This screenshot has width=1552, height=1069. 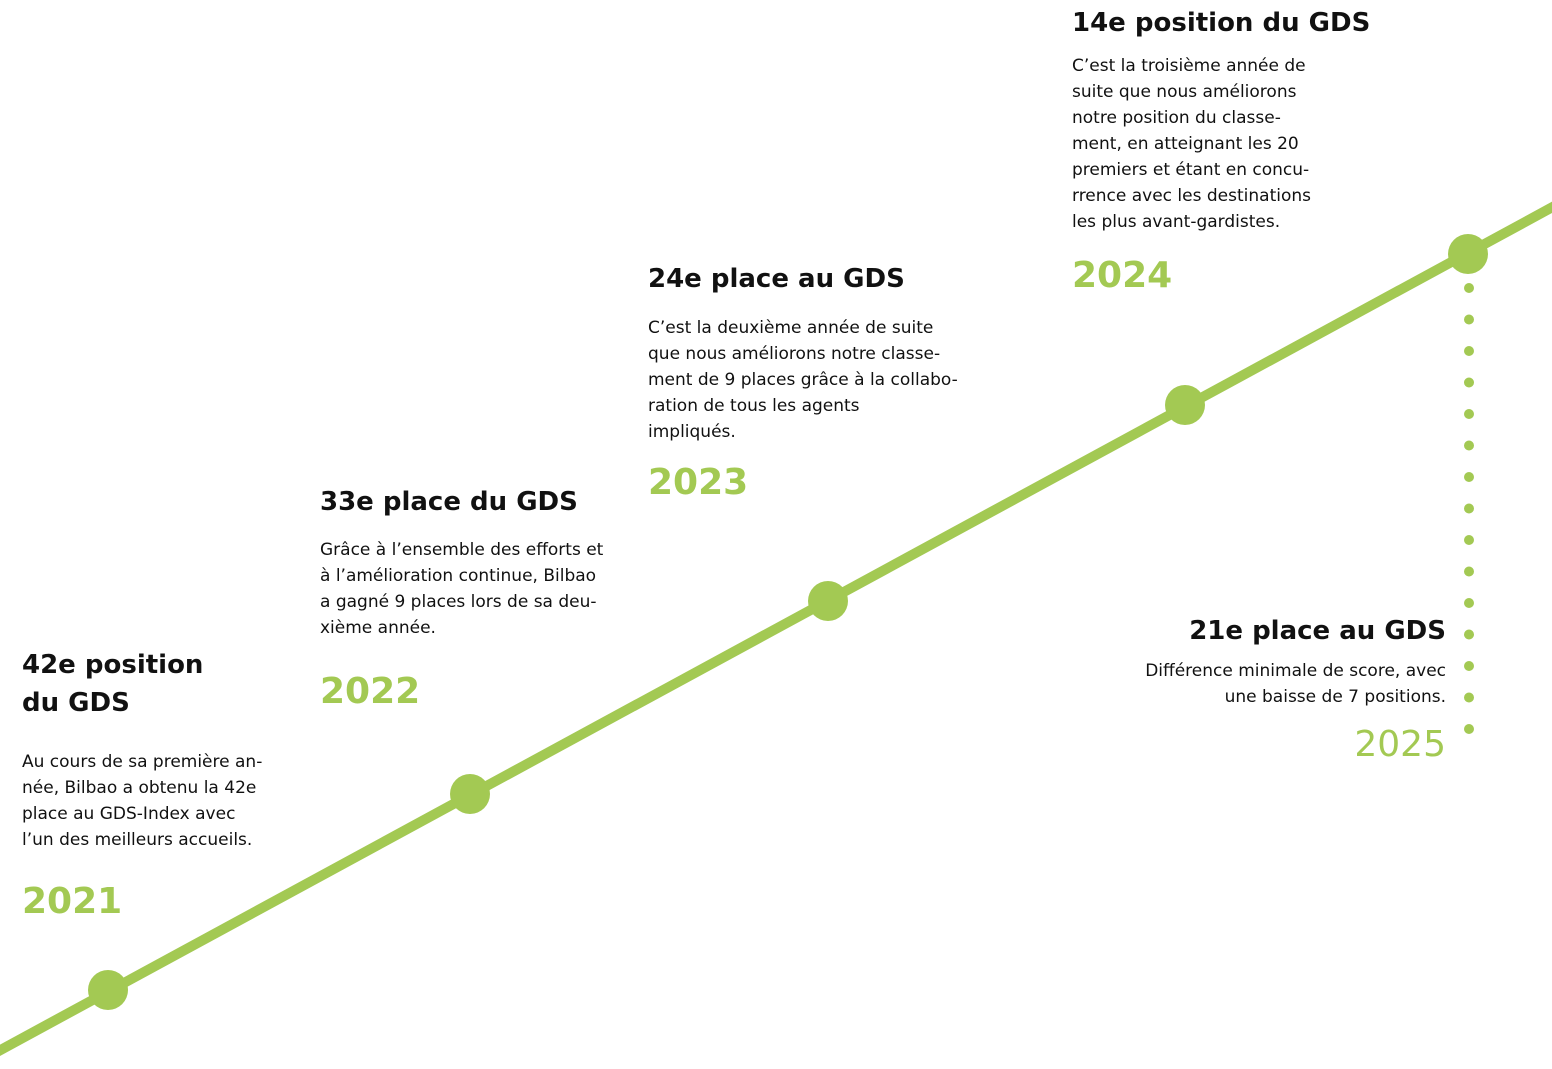 What do you see at coordinates (1335, 697) in the screenshot?
I see `milestone-text: une baisse de 7 positions.` at bounding box center [1335, 697].